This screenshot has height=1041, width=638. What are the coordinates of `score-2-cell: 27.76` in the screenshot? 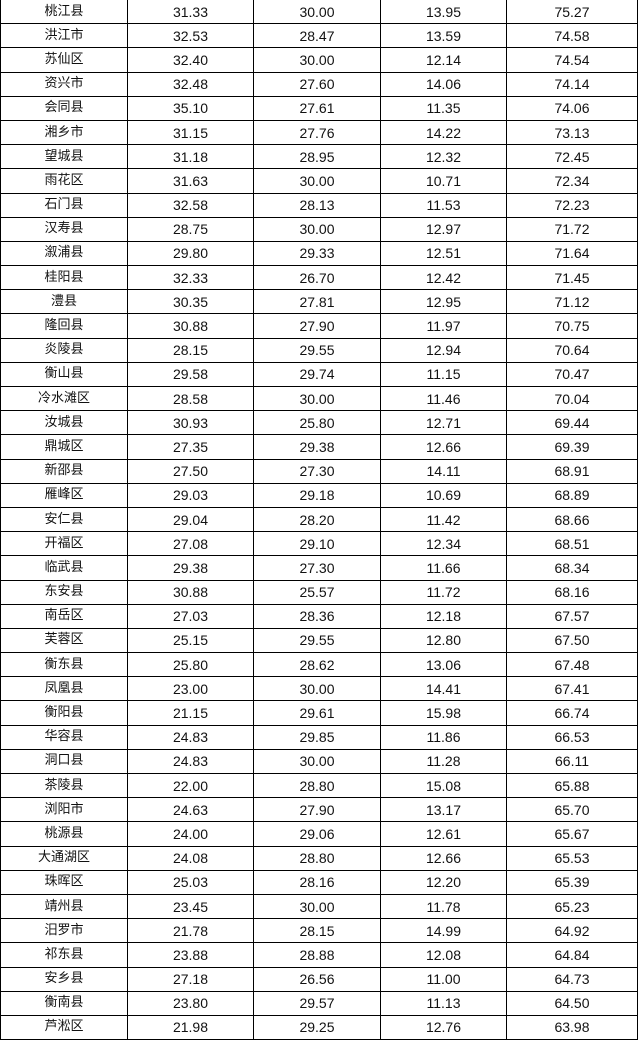 It's located at (317, 132).